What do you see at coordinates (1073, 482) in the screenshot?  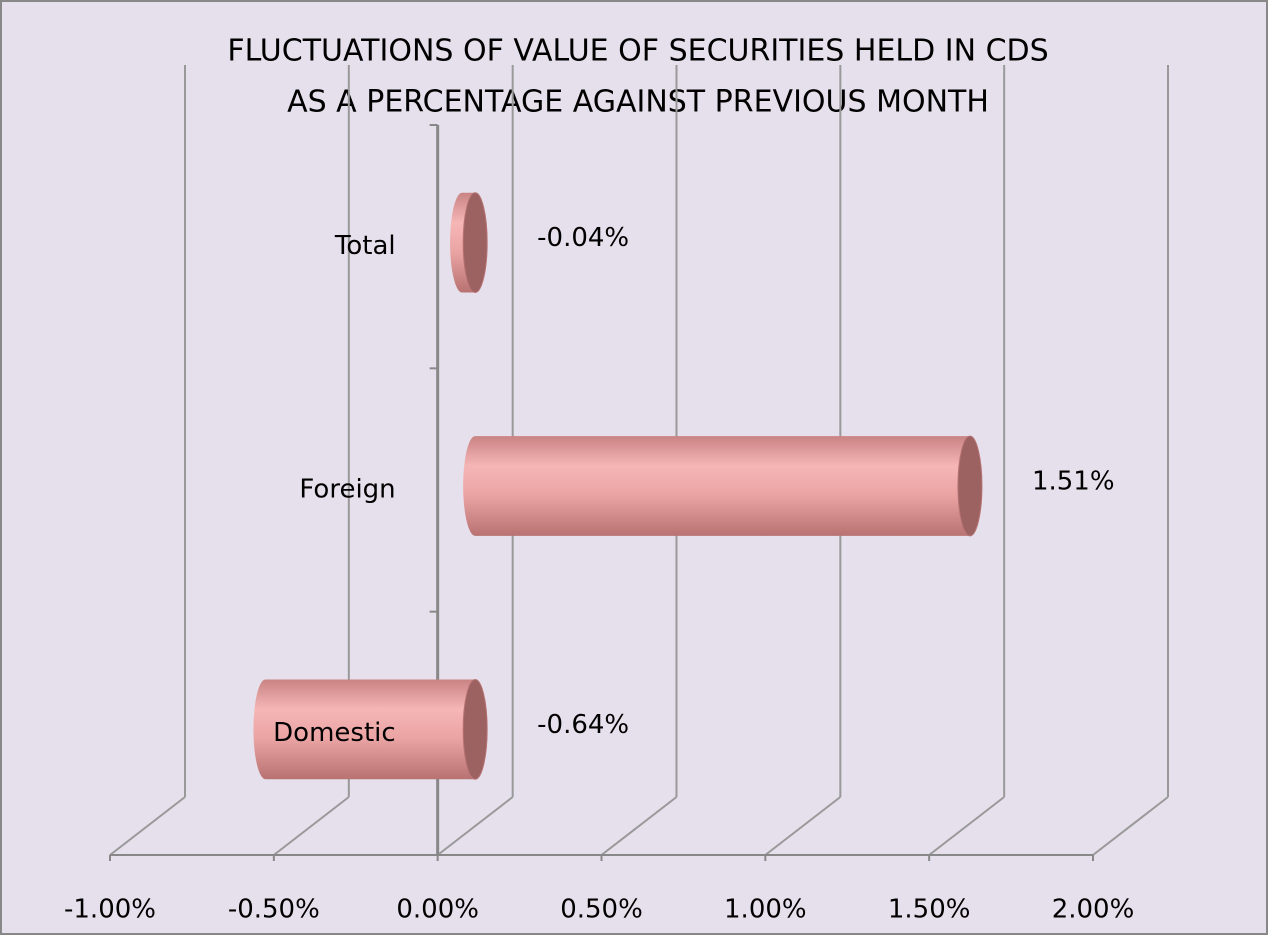 I see `data-label: 1.51%` at bounding box center [1073, 482].